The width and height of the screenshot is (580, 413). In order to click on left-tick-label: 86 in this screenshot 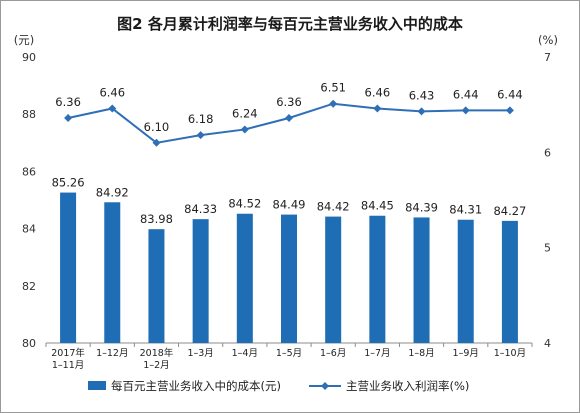, I will do `click(29, 171)`.